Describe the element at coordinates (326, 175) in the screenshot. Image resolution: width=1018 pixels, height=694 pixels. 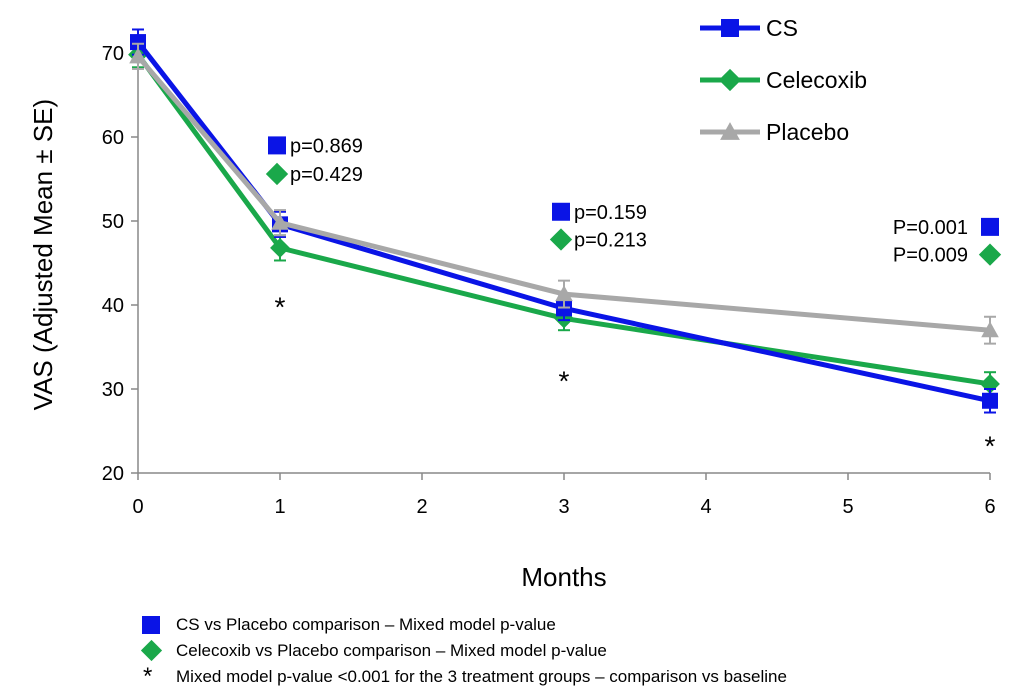
I see `annotation-text-1: p=0.429` at that location.